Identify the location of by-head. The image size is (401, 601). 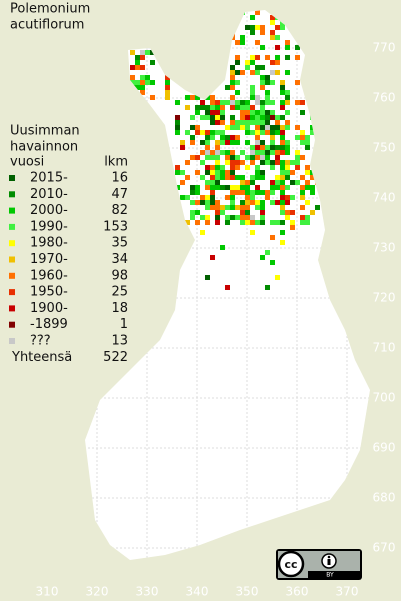
(329, 557).